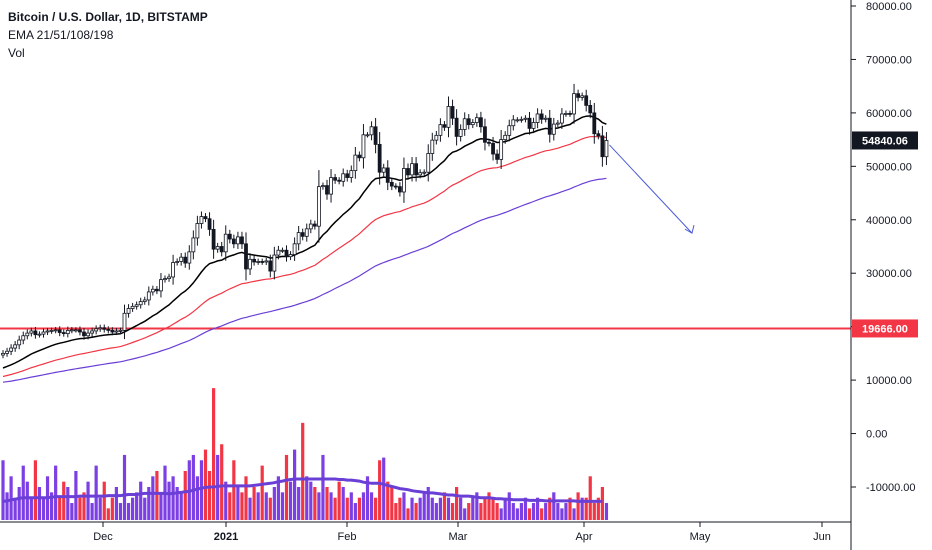 The height and width of the screenshot is (550, 932). I want to click on volume-indicator-label: Vol, so click(16, 53).